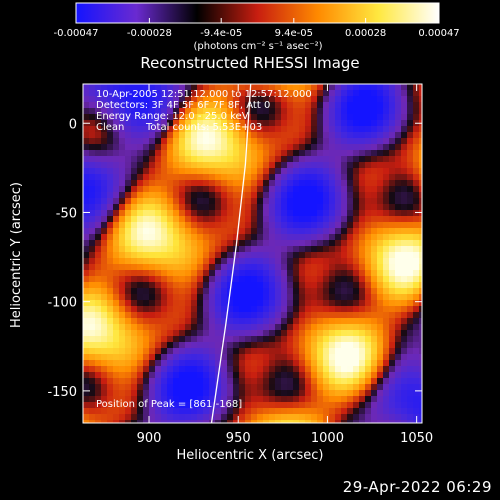 This screenshot has width=500, height=500. What do you see at coordinates (257, 13) in the screenshot?
I see `colorbar` at bounding box center [257, 13].